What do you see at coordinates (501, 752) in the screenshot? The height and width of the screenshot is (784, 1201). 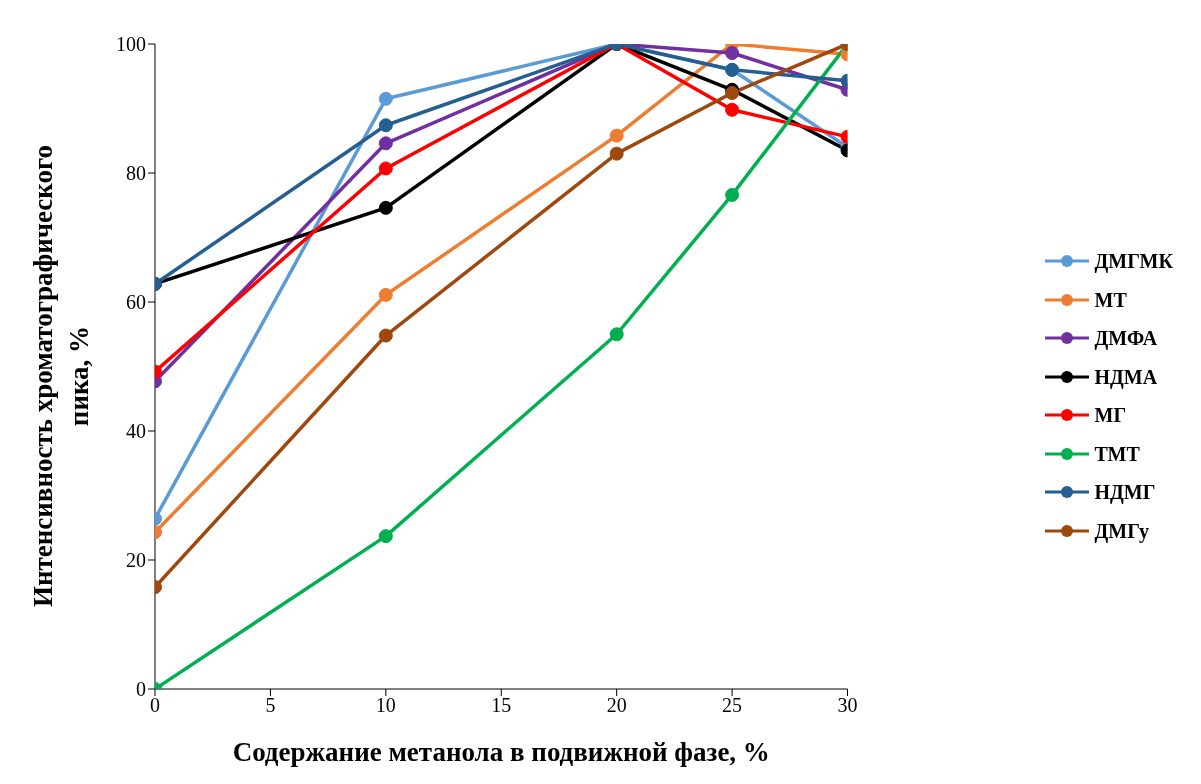 I see `x-axis-title: Содержание метанола в подвижной фазе, %` at bounding box center [501, 752].